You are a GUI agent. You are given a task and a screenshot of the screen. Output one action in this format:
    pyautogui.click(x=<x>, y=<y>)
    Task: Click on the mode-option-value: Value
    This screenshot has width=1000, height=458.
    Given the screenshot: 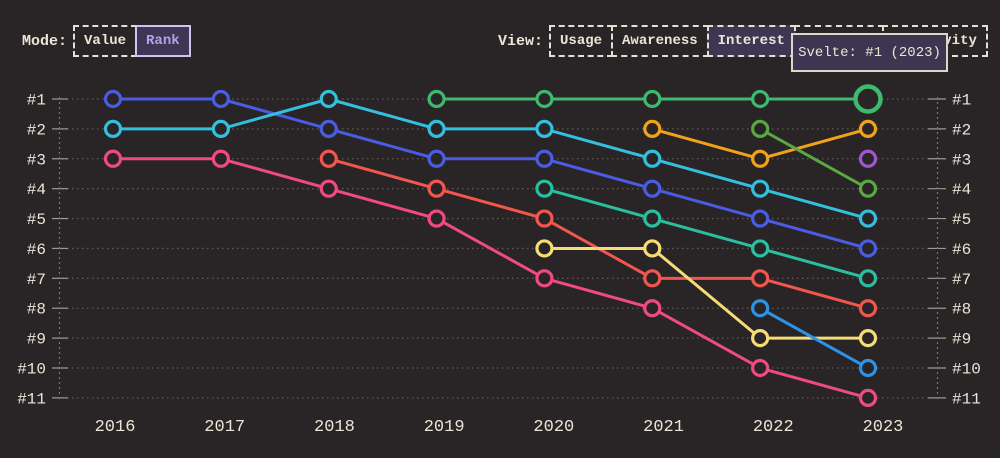 What is the action you would take?
    pyautogui.click(x=105, y=41)
    